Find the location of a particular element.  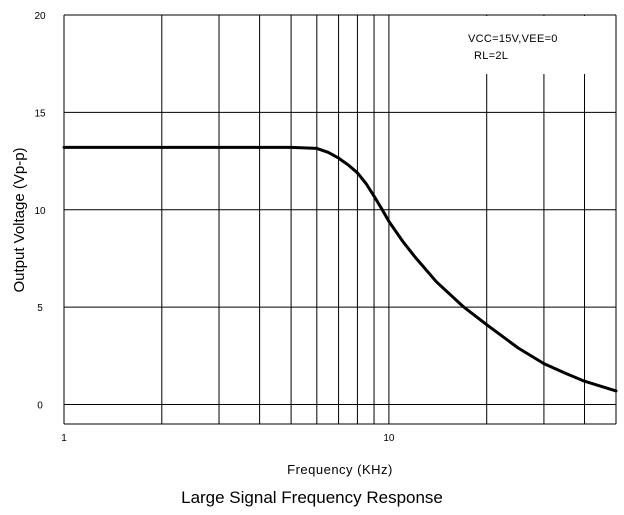

x-axis-label: Frequency (KHz) is located at coordinates (340, 469).